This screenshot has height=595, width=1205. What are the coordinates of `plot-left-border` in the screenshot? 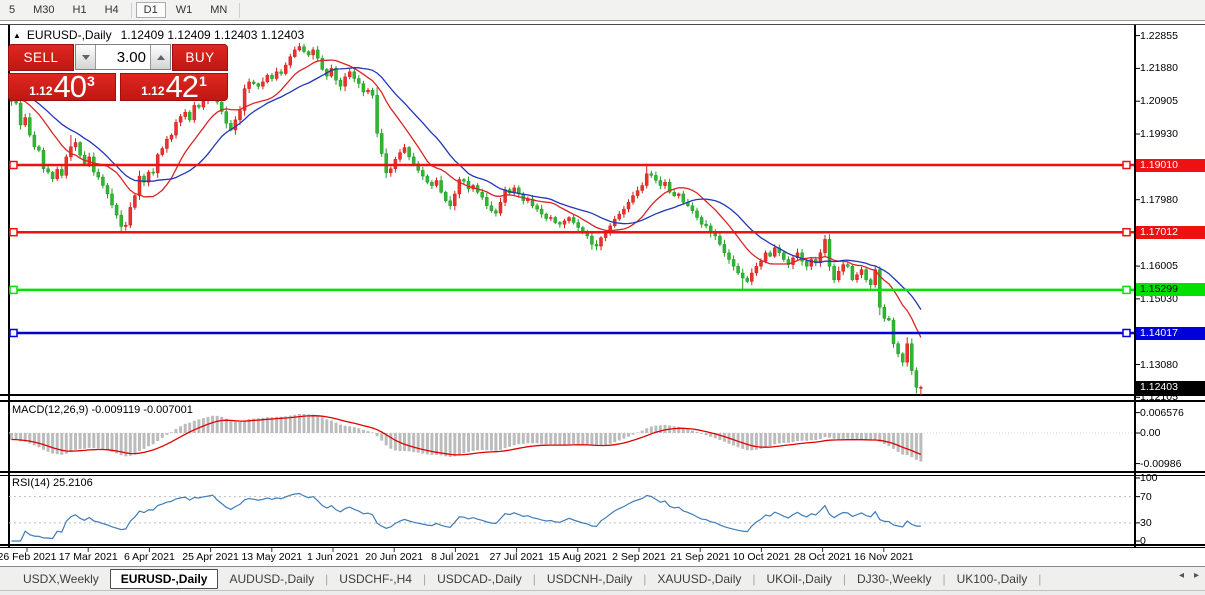 It's located at (9, 286).